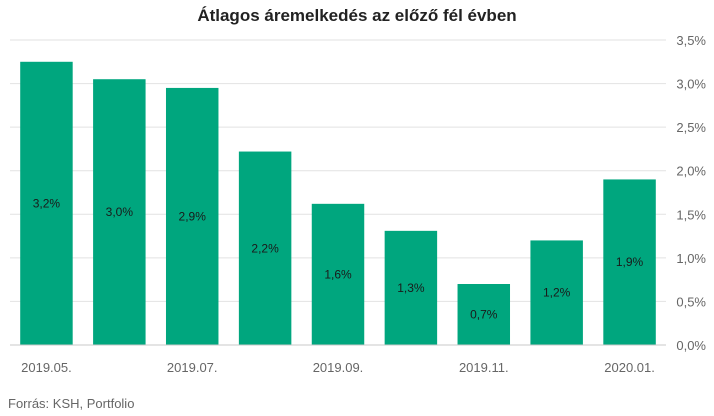  Describe the element at coordinates (357, 15) in the screenshot. I see `chart-title: Átlagos áremelkedés az előző fél évben` at that location.